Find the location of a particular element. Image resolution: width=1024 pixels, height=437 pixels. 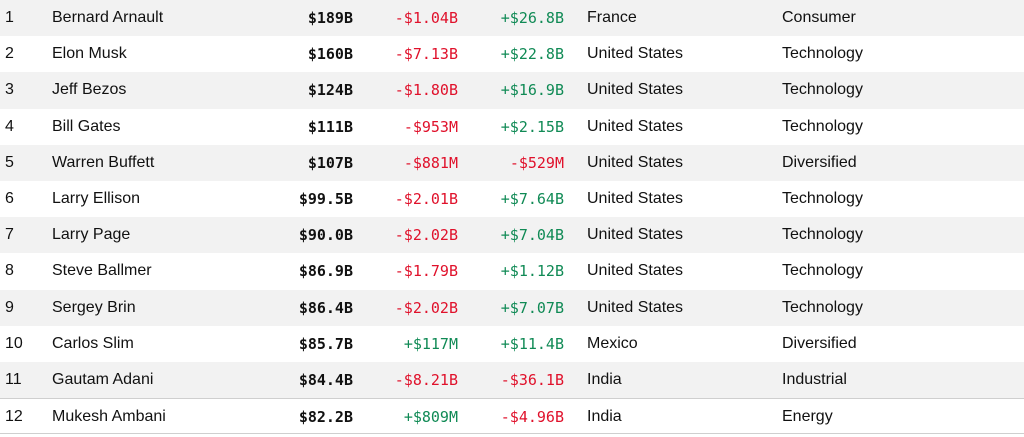

name-cell: Bill Gates is located at coordinates (86, 126).